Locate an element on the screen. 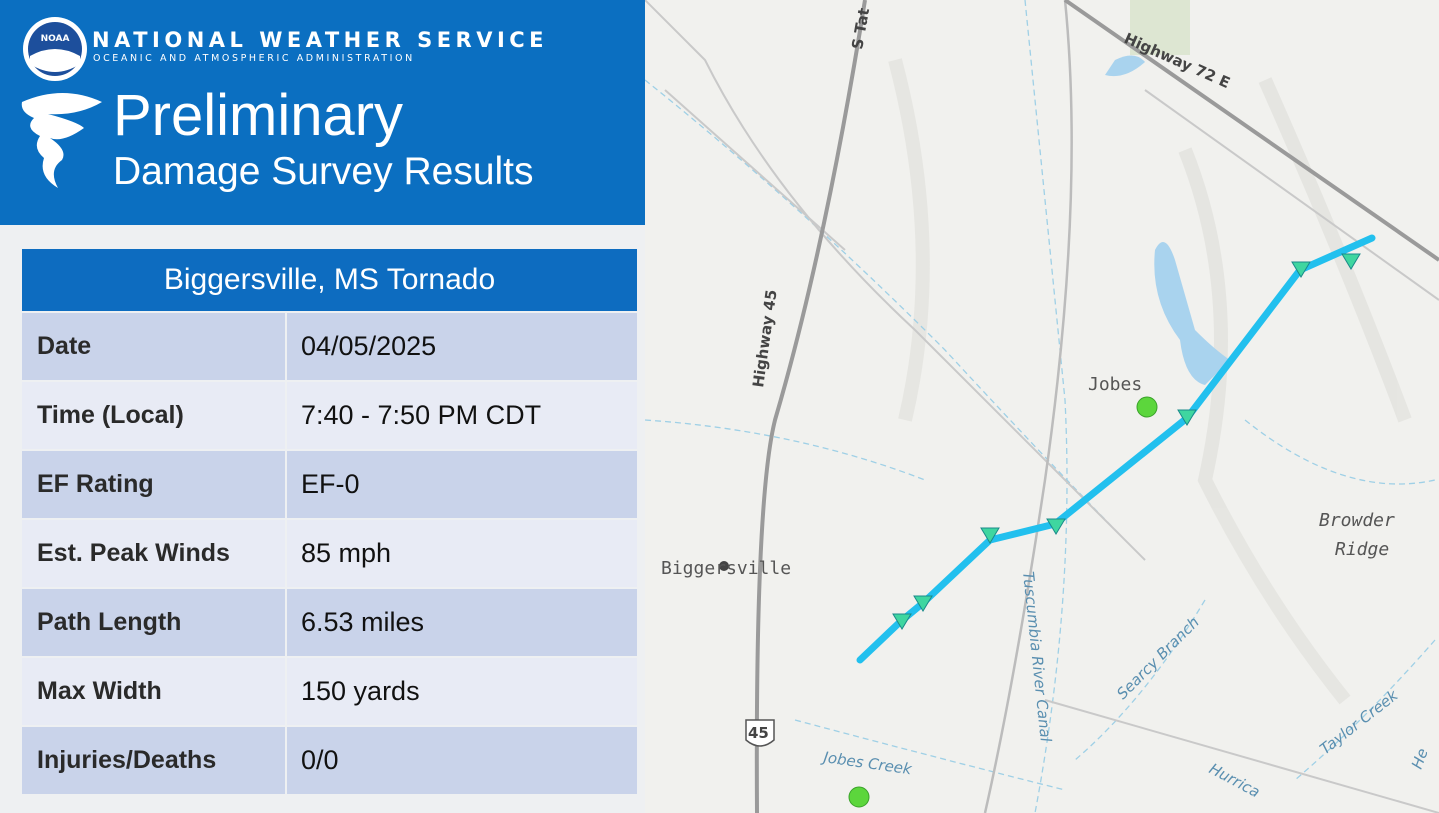 The width and height of the screenshot is (1439, 813). title: Preliminary is located at coordinates (258, 115).